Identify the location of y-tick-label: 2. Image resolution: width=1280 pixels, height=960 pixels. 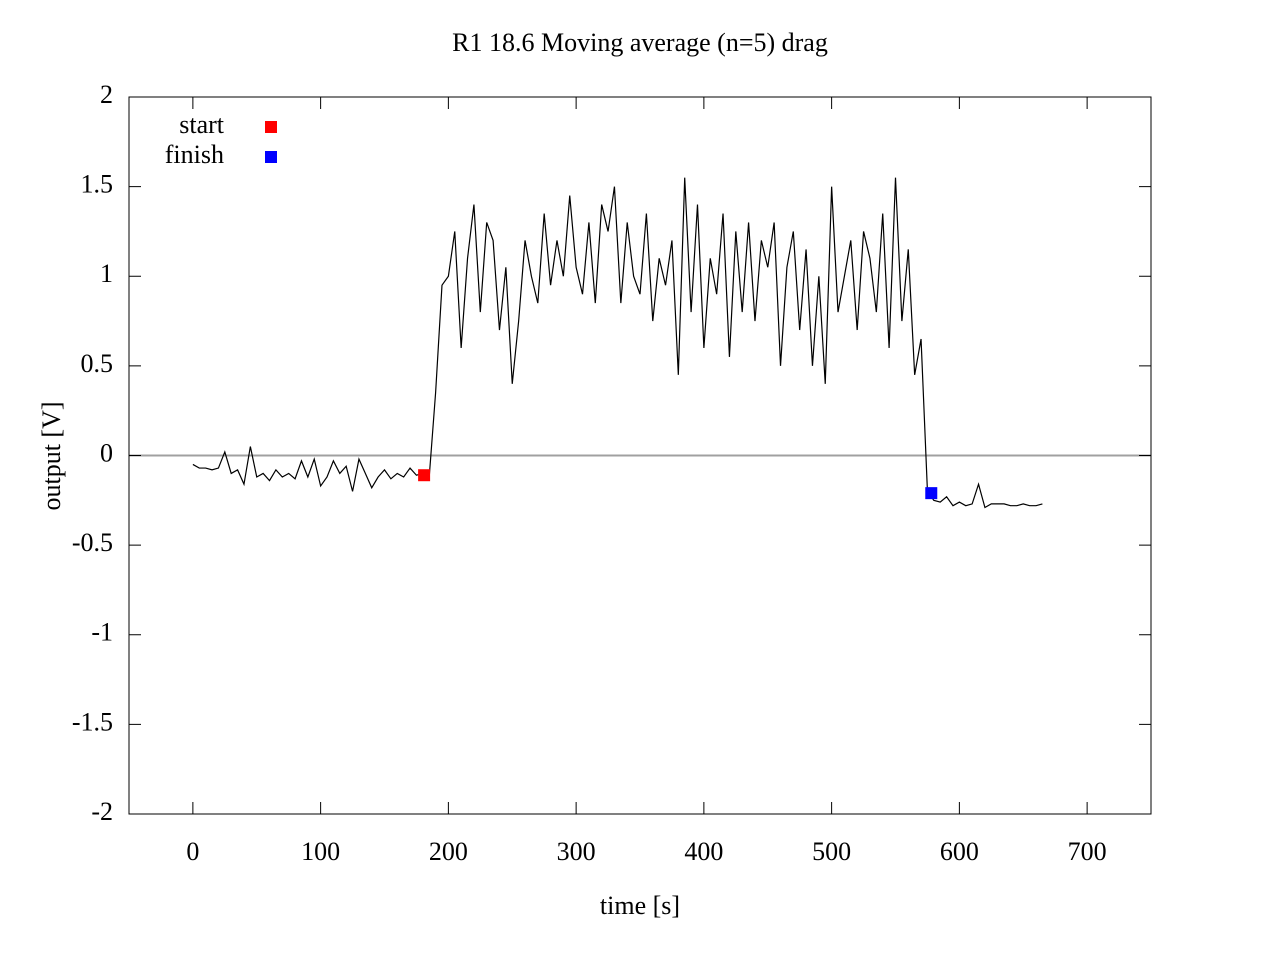
(106, 94).